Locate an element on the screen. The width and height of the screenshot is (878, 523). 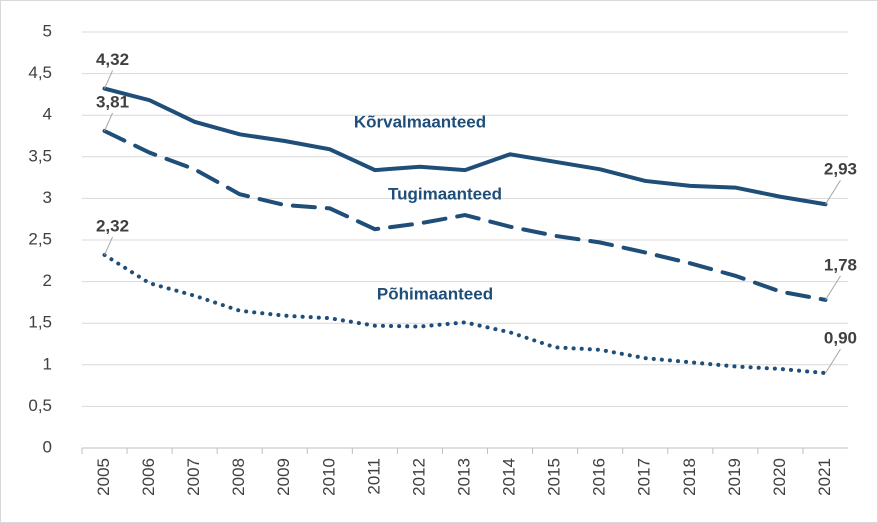
x-tick-label: 2007 is located at coordinates (193, 477).